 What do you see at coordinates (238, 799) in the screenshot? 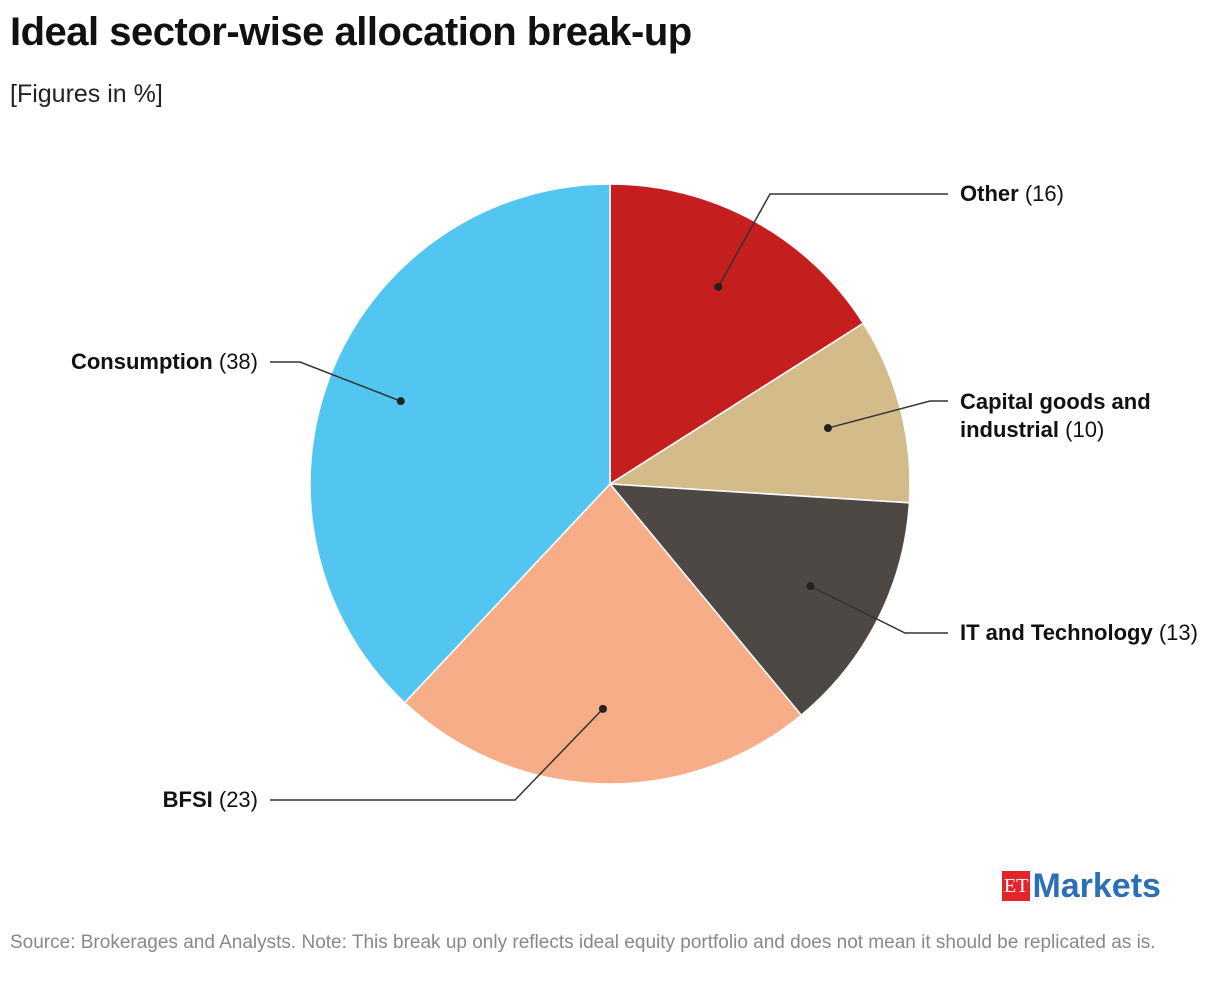
I see `value-label: (23)` at bounding box center [238, 799].